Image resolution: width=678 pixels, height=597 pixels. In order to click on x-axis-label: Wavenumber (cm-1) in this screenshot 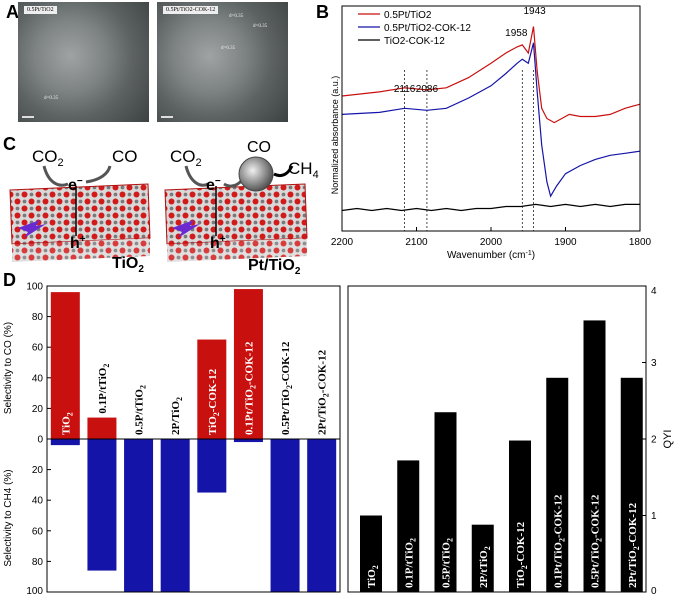, I will do `click(491, 256)`.